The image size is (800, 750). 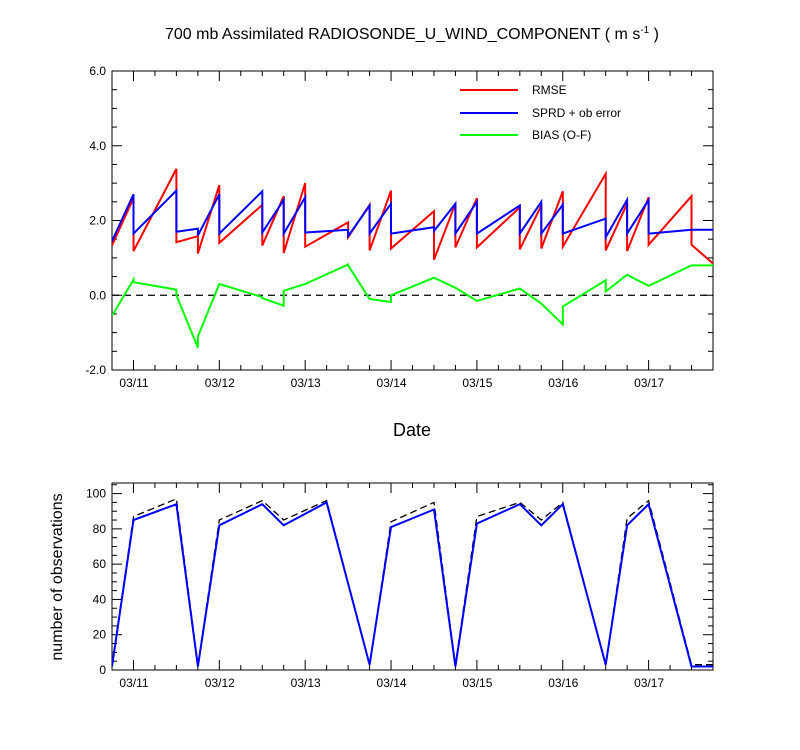 I want to click on series-line-sprd-ob-error, so click(x=412, y=215).